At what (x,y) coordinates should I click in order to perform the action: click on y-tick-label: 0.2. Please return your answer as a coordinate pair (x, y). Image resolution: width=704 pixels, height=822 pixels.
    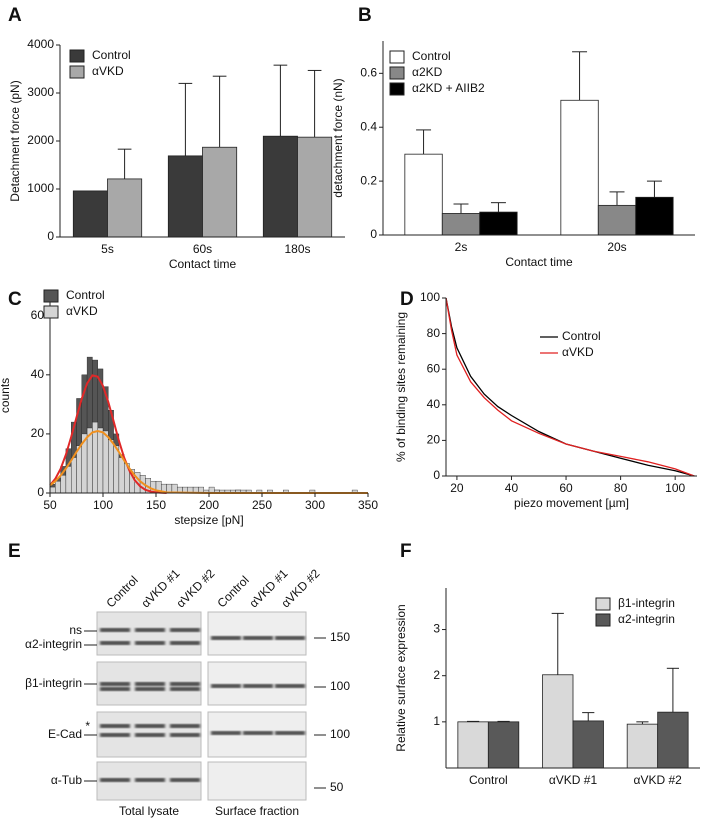
    Looking at the image, I should click on (368, 180).